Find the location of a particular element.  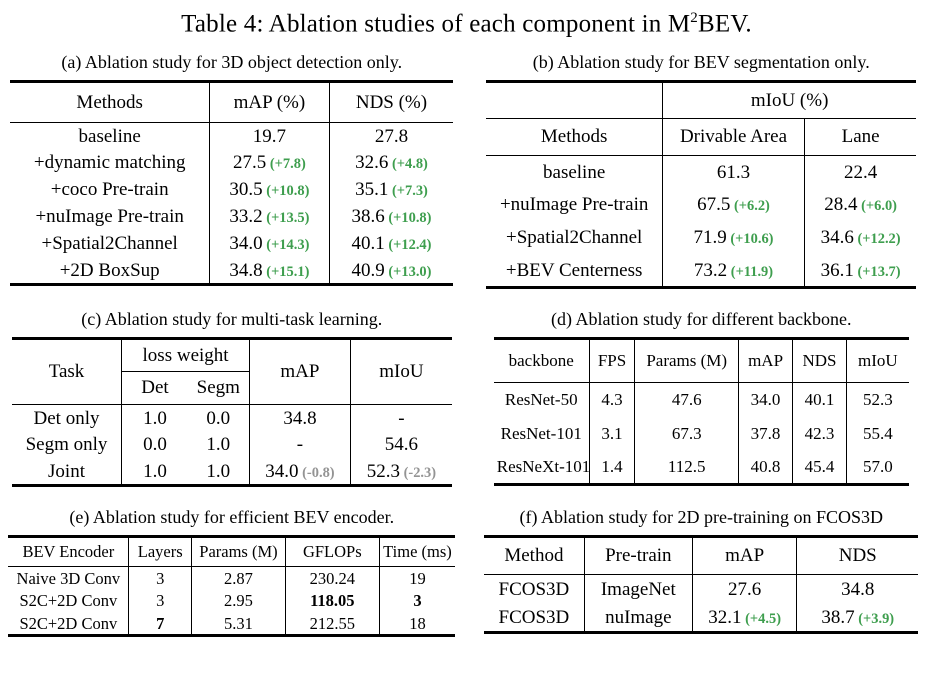

table-cell: nuImage is located at coordinates (638, 618).